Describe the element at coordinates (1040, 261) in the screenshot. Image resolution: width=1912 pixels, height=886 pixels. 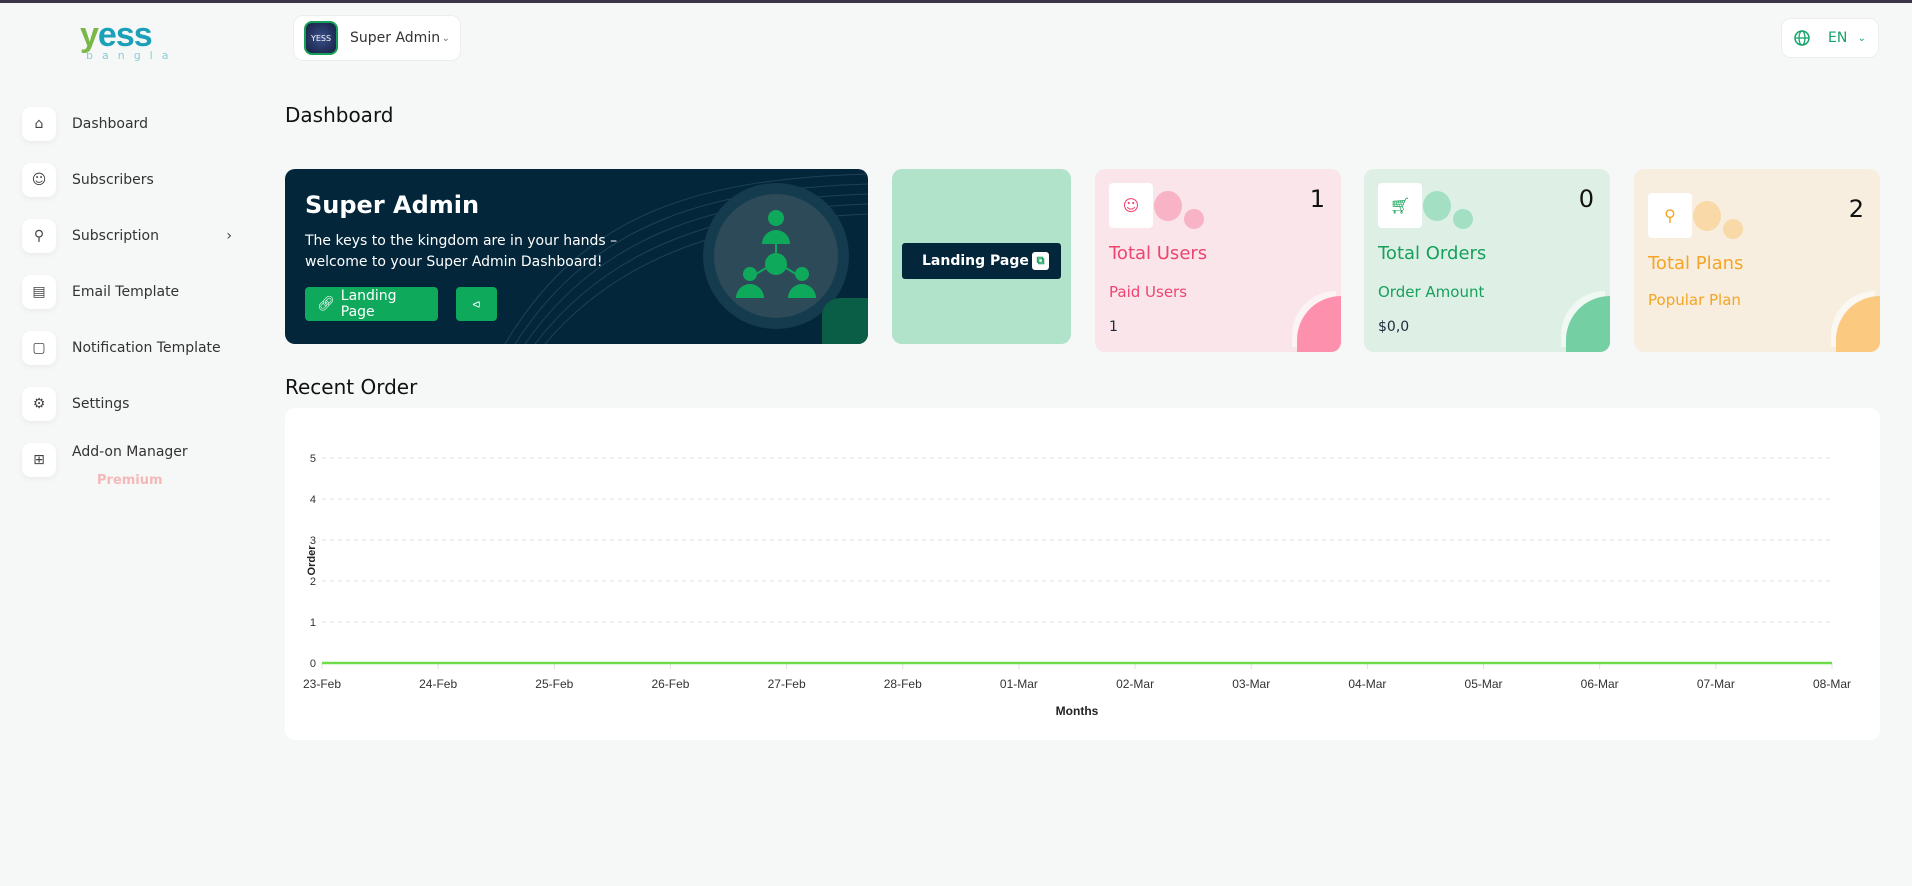
I see `copy-icon: ⧉` at that location.